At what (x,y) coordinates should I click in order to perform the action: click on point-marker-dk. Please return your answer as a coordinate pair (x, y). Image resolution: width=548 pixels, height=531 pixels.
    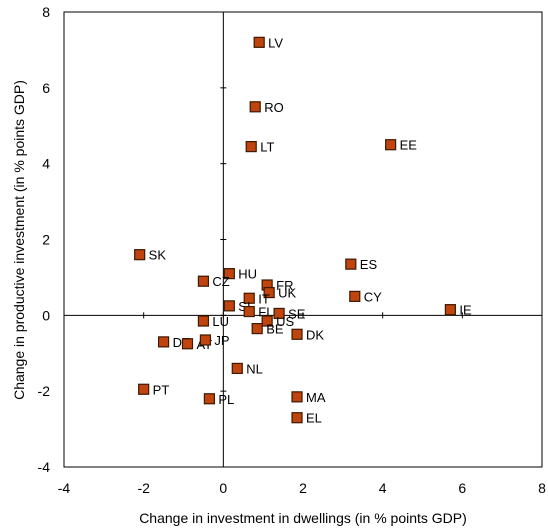
    Looking at the image, I should click on (297, 334).